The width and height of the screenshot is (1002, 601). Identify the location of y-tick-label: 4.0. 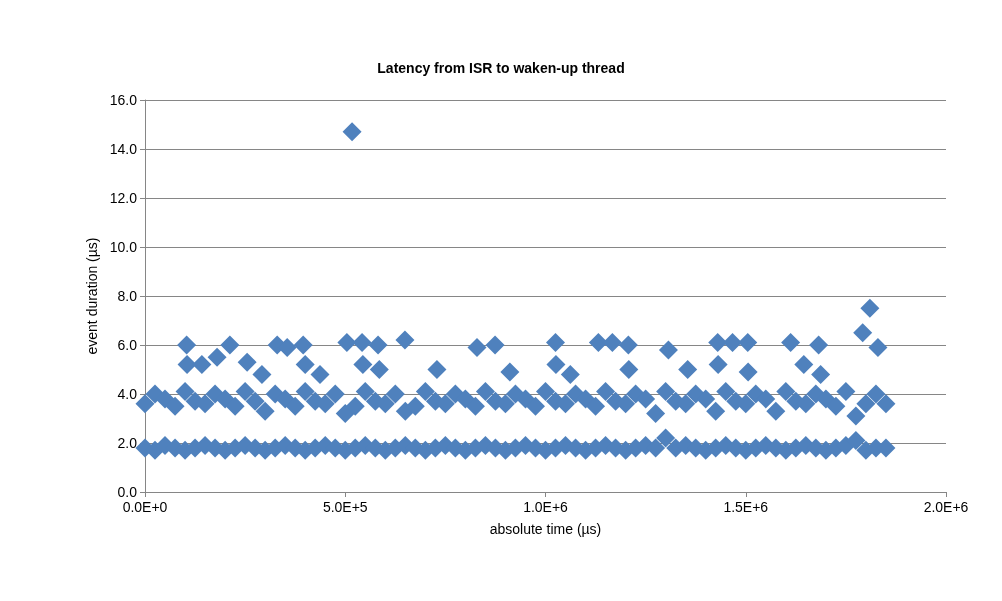
(127, 394).